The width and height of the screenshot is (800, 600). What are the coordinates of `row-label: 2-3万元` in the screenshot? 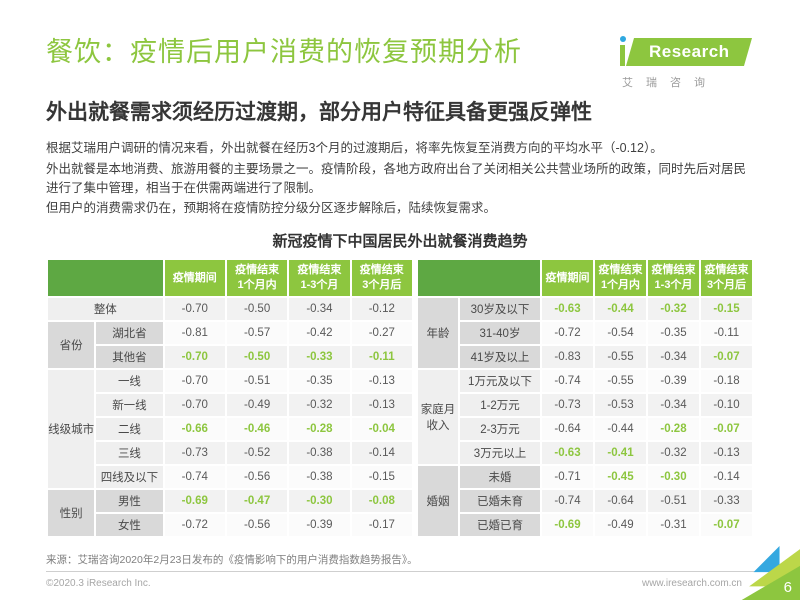 It's located at (500, 428).